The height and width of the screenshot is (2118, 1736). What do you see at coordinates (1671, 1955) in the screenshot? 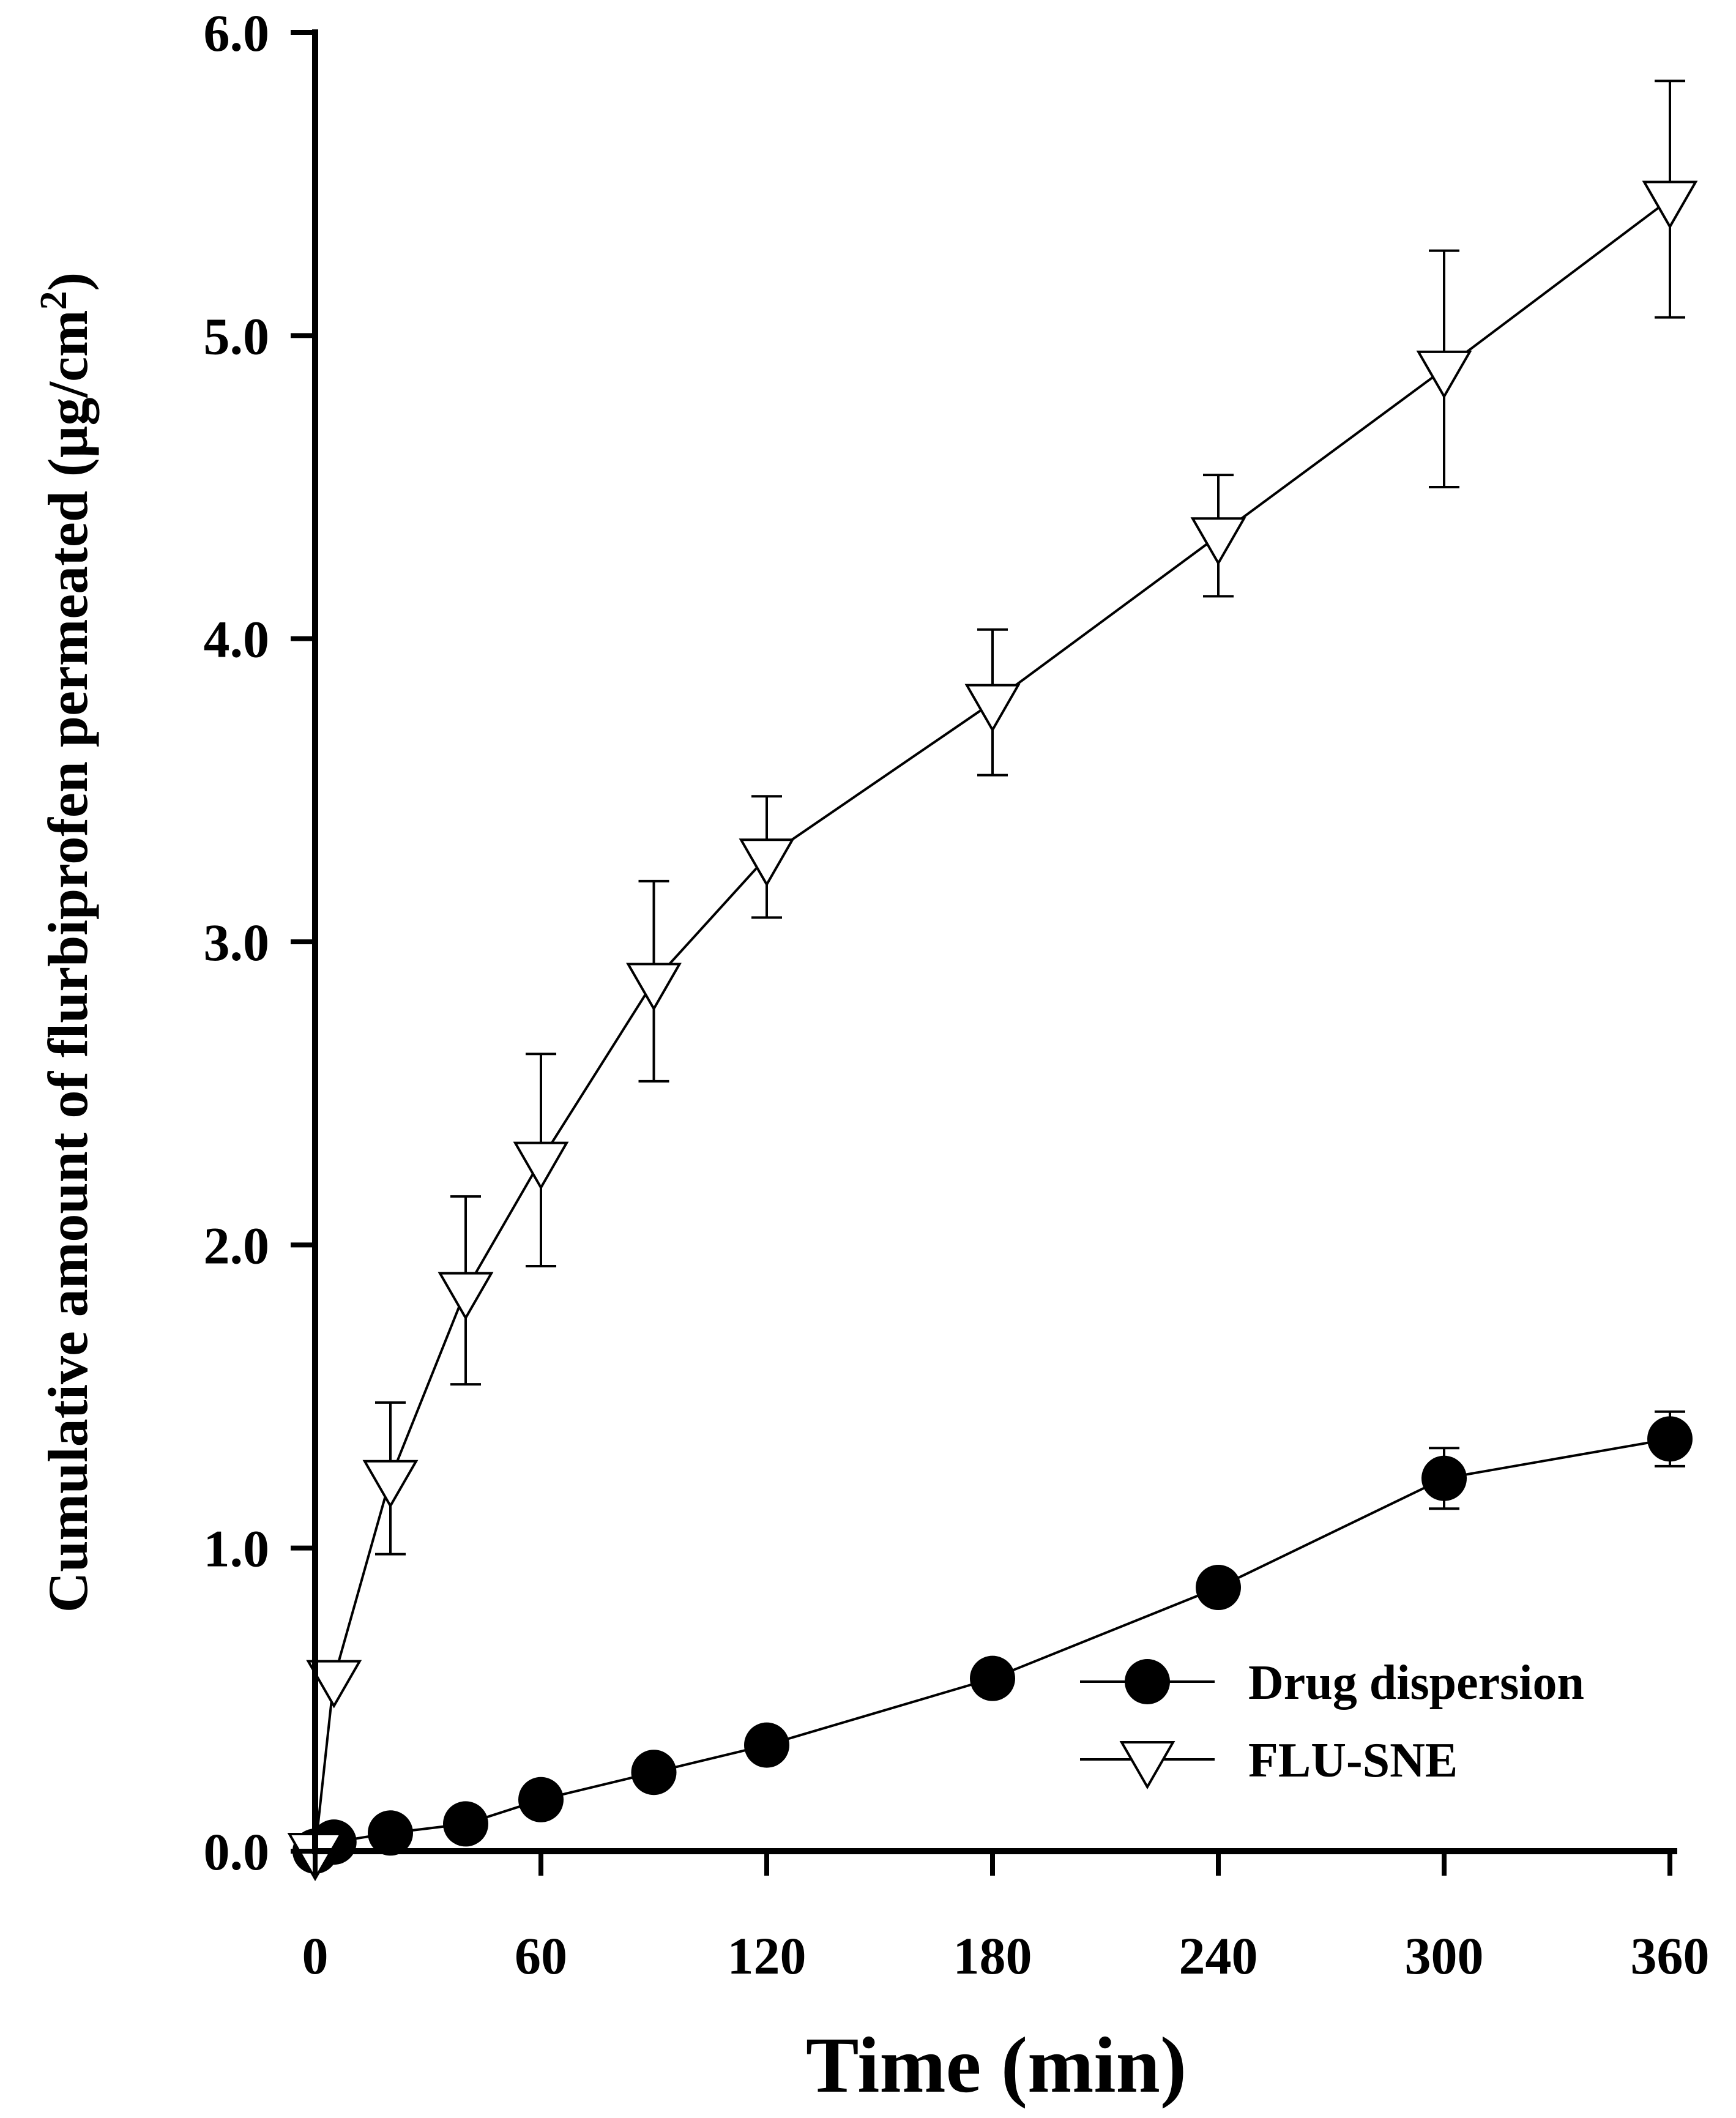
I see `x-tick-label: 360` at bounding box center [1671, 1955].